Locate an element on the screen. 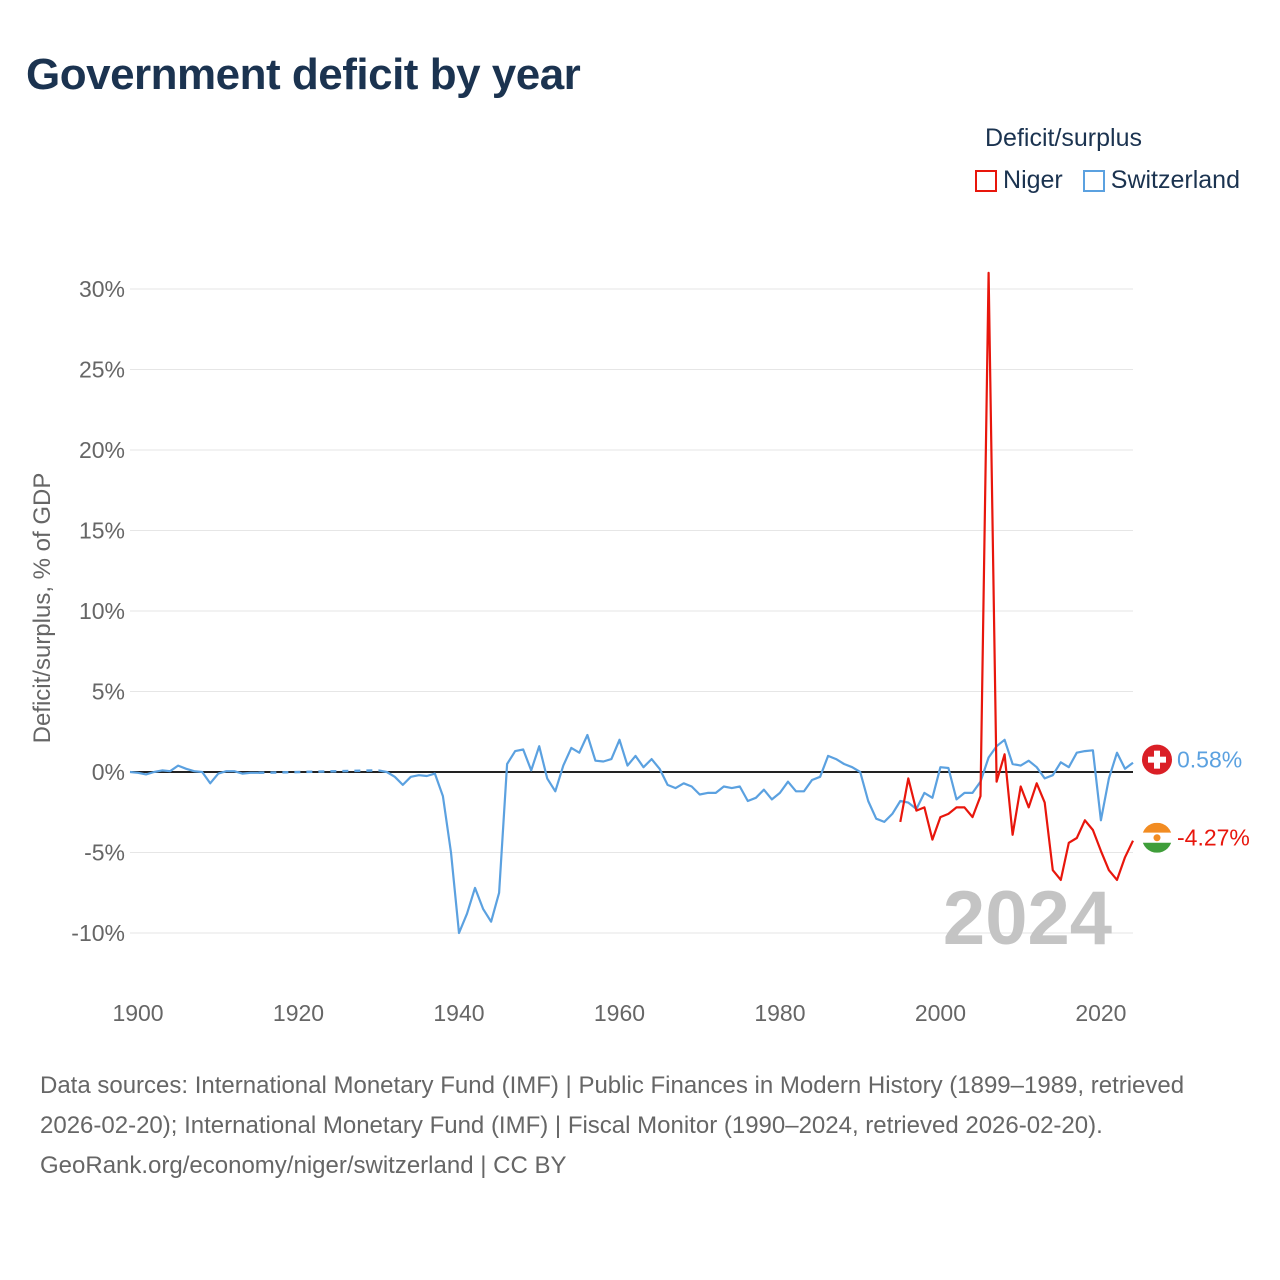  legend-title: Deficit/surplus is located at coordinates (1063, 138).